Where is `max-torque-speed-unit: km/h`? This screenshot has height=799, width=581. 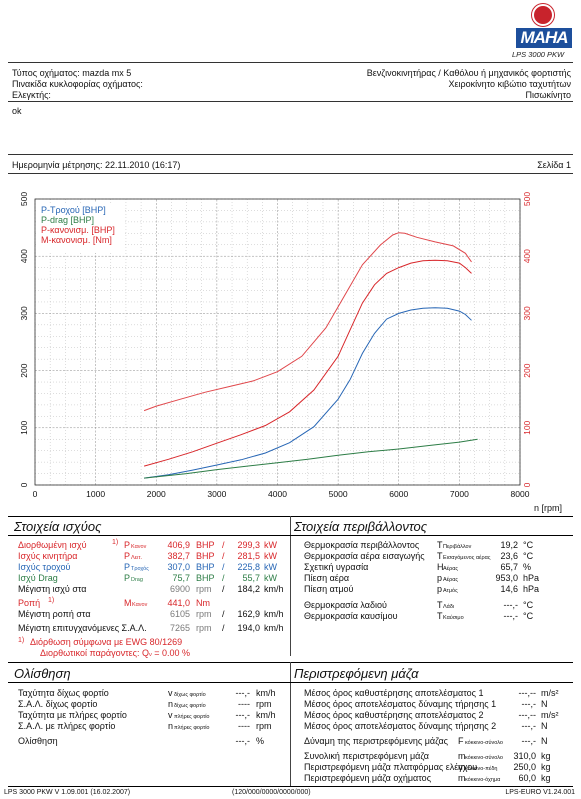 max-torque-speed-unit: km/h is located at coordinates (274, 614).